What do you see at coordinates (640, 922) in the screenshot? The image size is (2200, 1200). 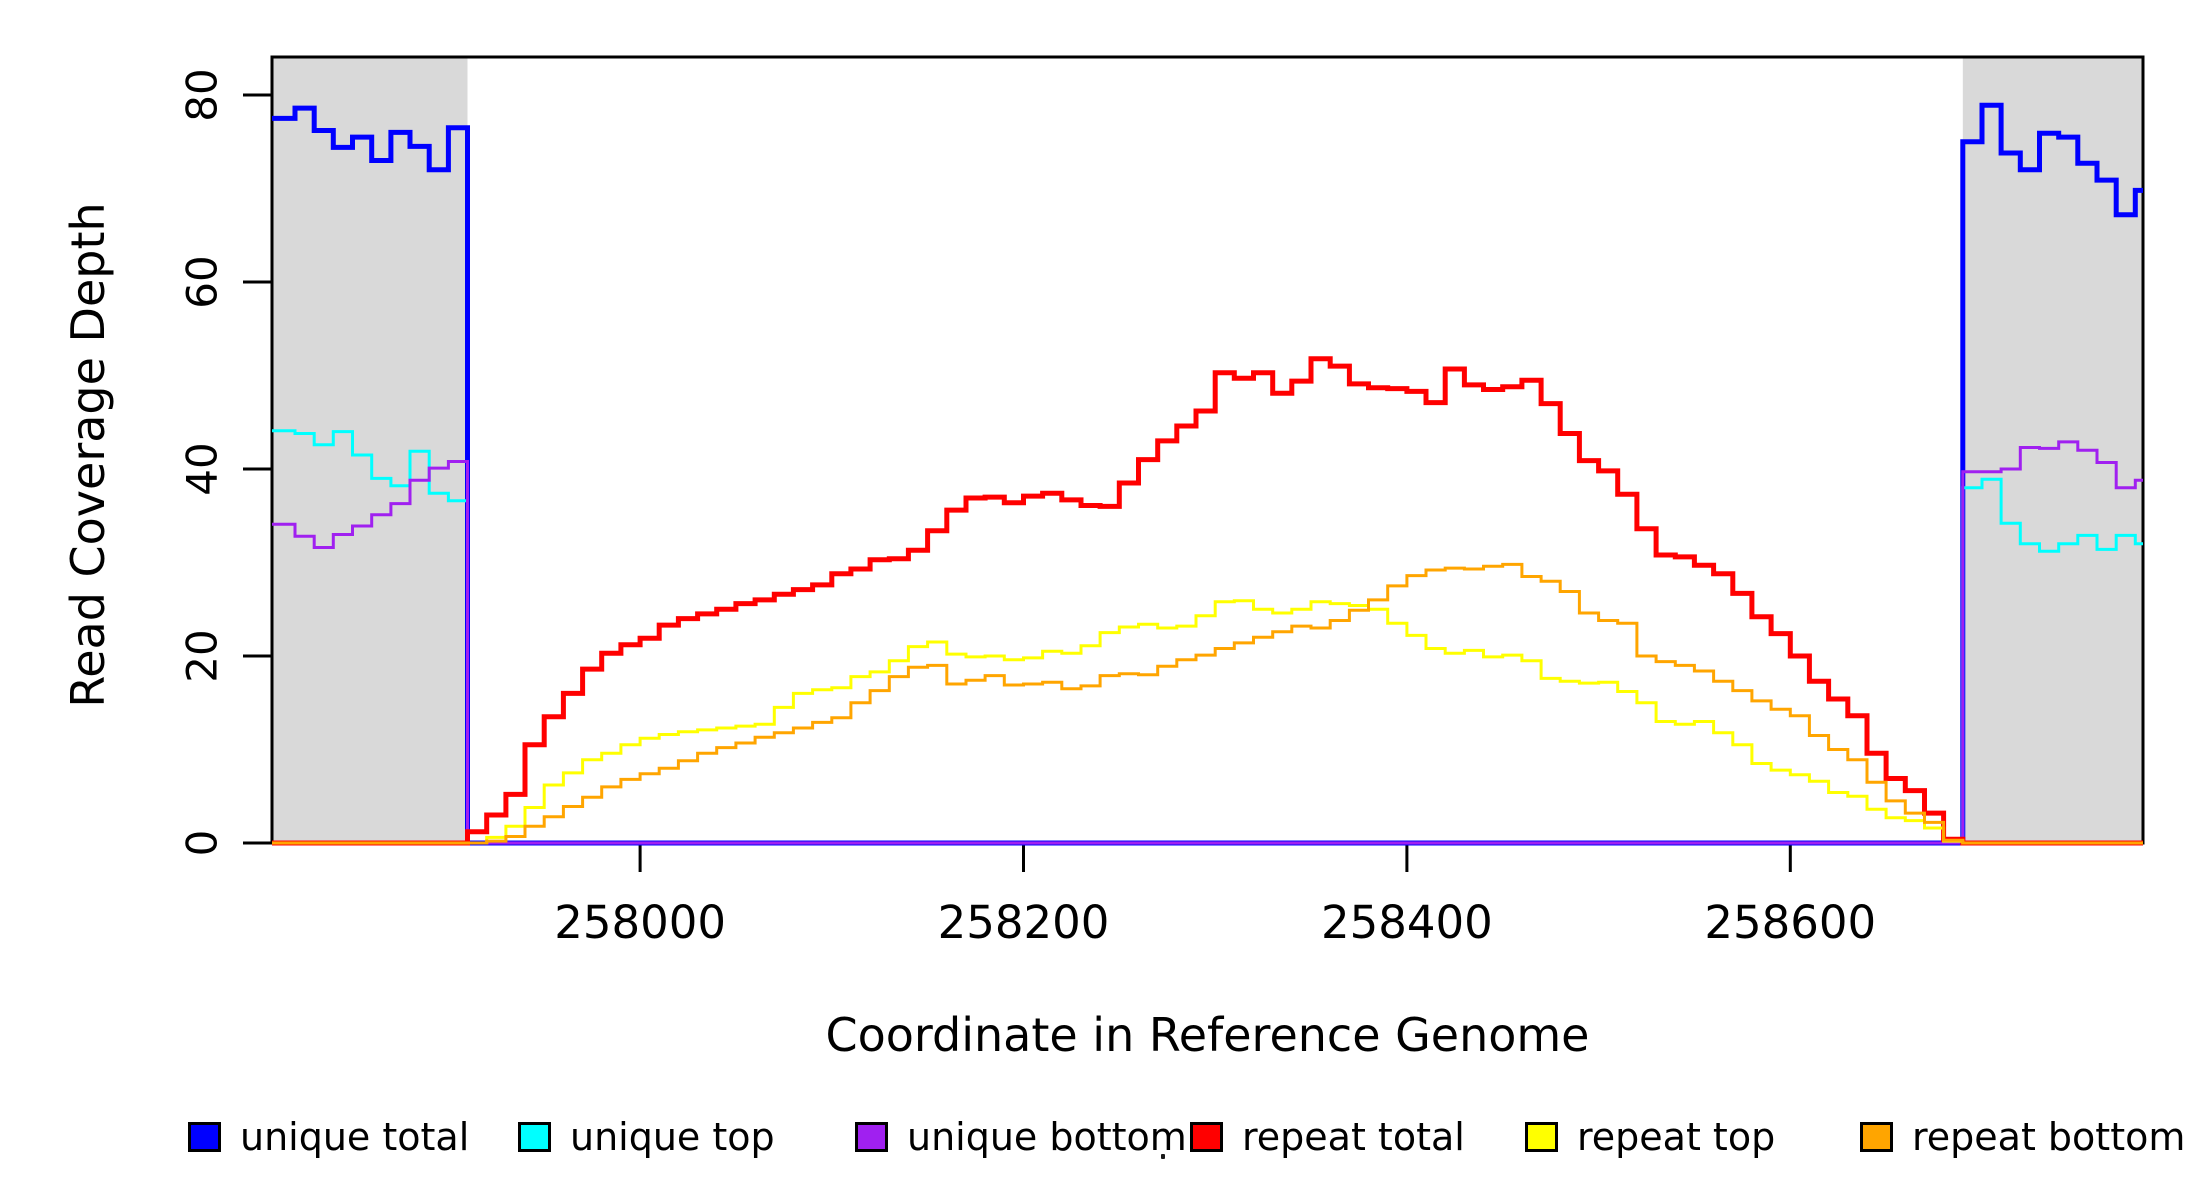 I see `x-tick-label: 258000` at bounding box center [640, 922].